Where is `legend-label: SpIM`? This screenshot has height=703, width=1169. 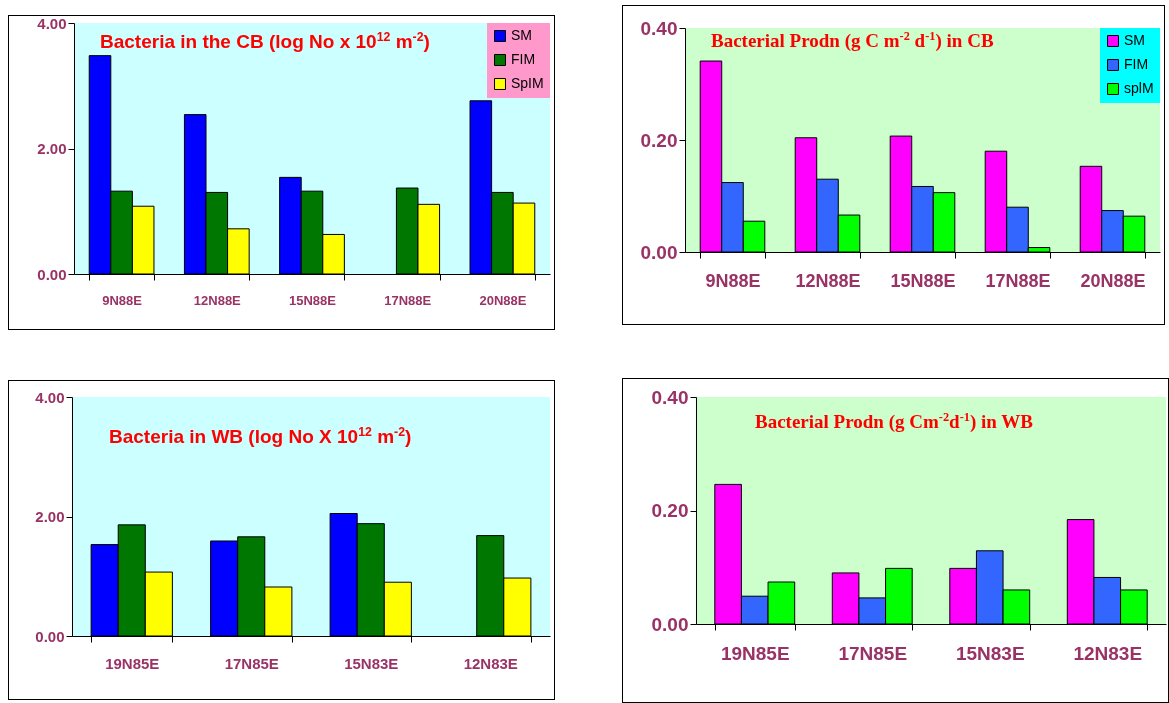 legend-label: SpIM is located at coordinates (527, 83).